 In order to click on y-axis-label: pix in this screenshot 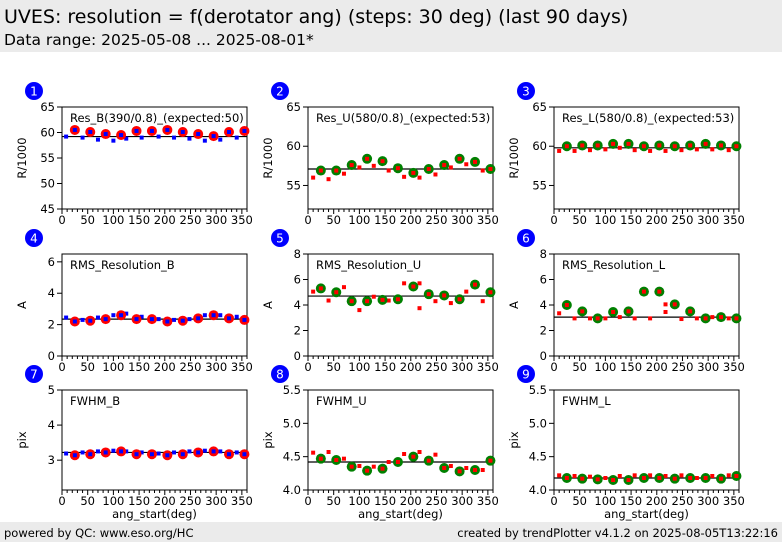, I will do `click(514, 439)`.